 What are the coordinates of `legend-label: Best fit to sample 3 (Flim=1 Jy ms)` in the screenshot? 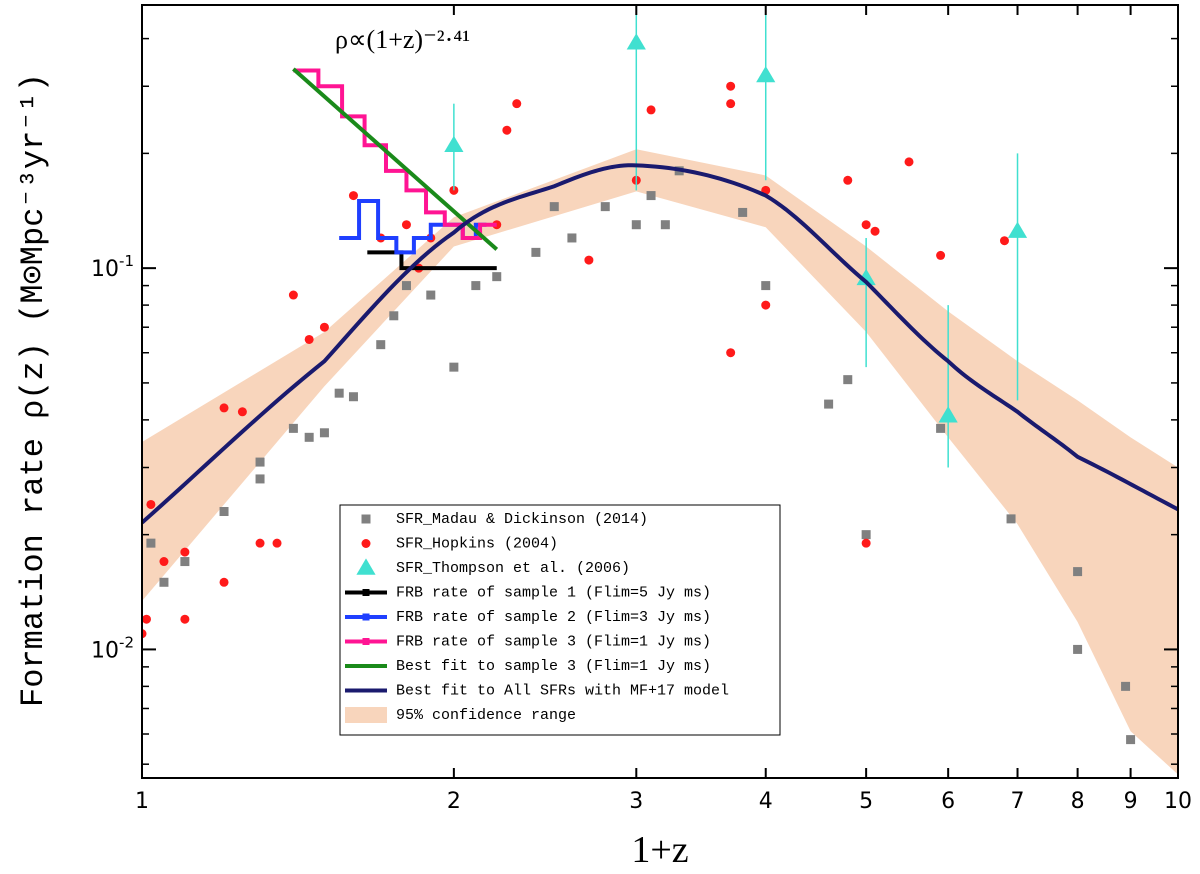 It's located at (553, 666).